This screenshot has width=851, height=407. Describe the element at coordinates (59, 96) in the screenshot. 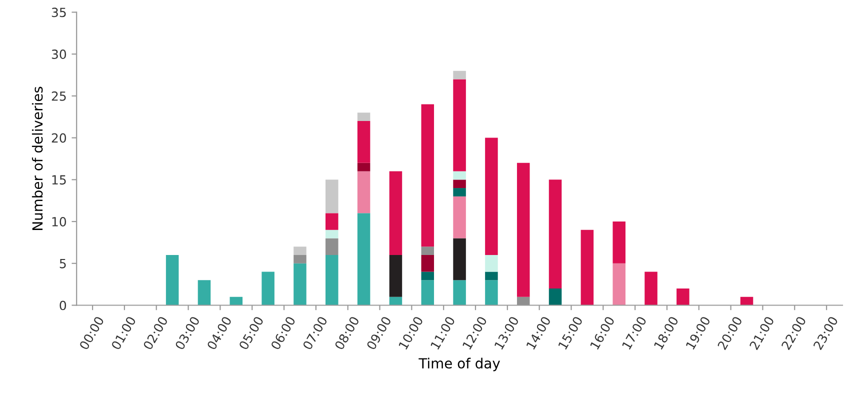

I see `y-tick-label: 25` at that location.